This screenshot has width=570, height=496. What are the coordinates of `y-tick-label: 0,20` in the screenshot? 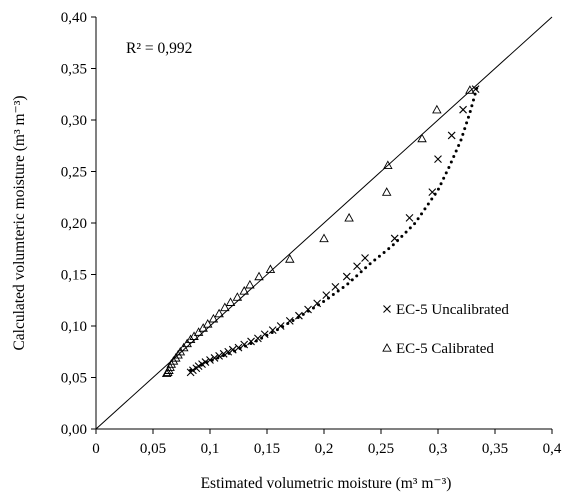 It's located at (74, 224).